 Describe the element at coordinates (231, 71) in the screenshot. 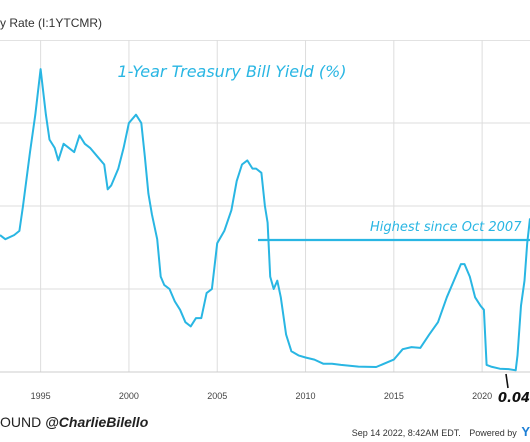

I see `chart-title: 1-Year Treasury Bill Yield (%)` at that location.